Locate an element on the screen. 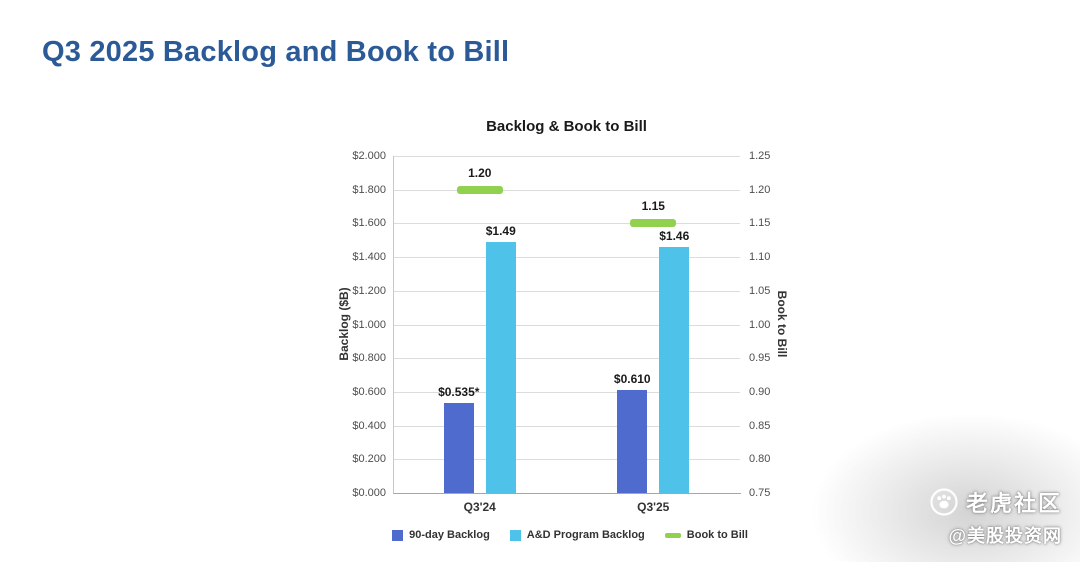  data-label-90-day-backlog: $0.535* is located at coordinates (459, 391).